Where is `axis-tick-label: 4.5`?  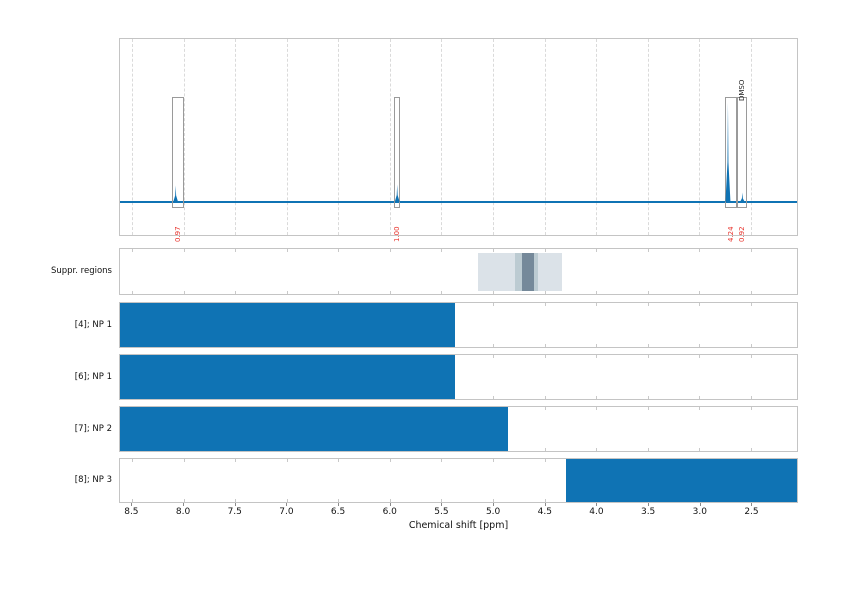 axis-tick-label: 4.5 is located at coordinates (544, 512).